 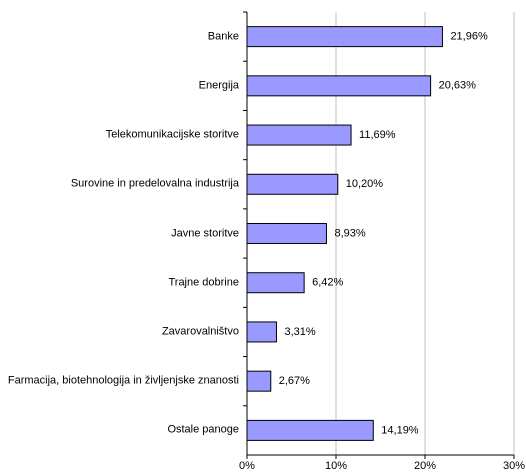 I want to click on value-label: 21,96%, so click(x=469, y=37).